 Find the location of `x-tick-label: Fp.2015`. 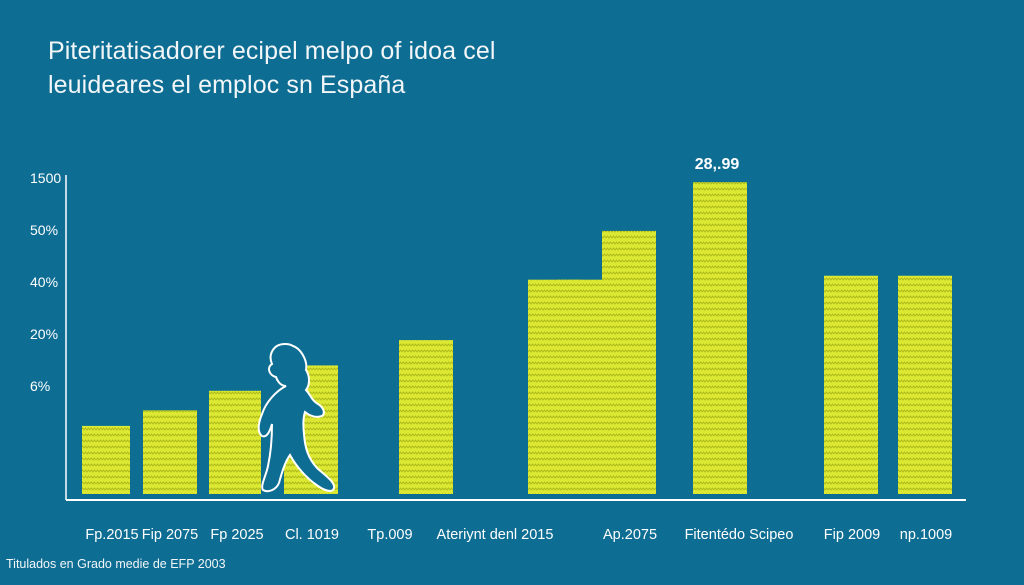

x-tick-label: Fp.2015 is located at coordinates (111, 535).